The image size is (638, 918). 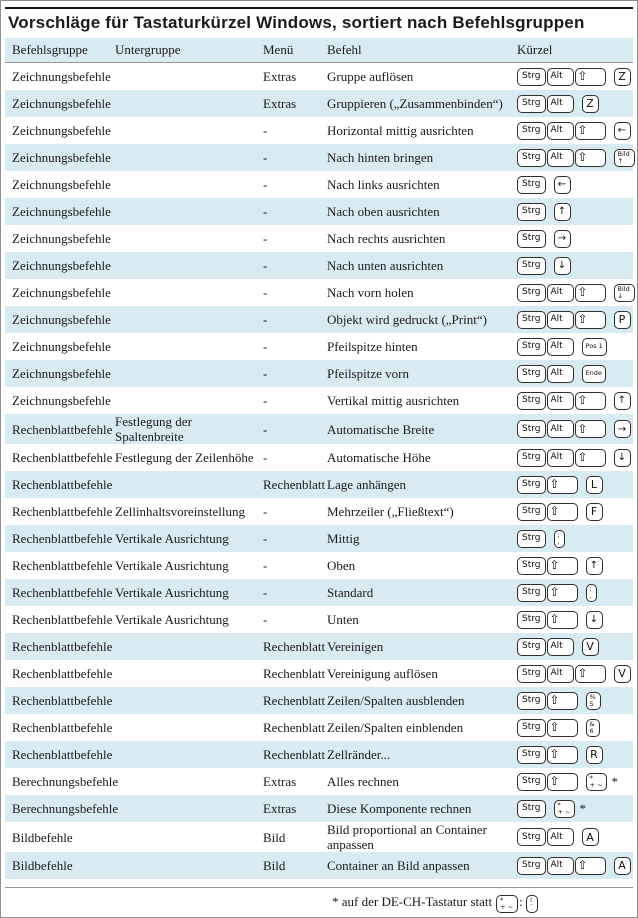 I want to click on column-header-kuerzel: Kürzel, so click(x=535, y=50).